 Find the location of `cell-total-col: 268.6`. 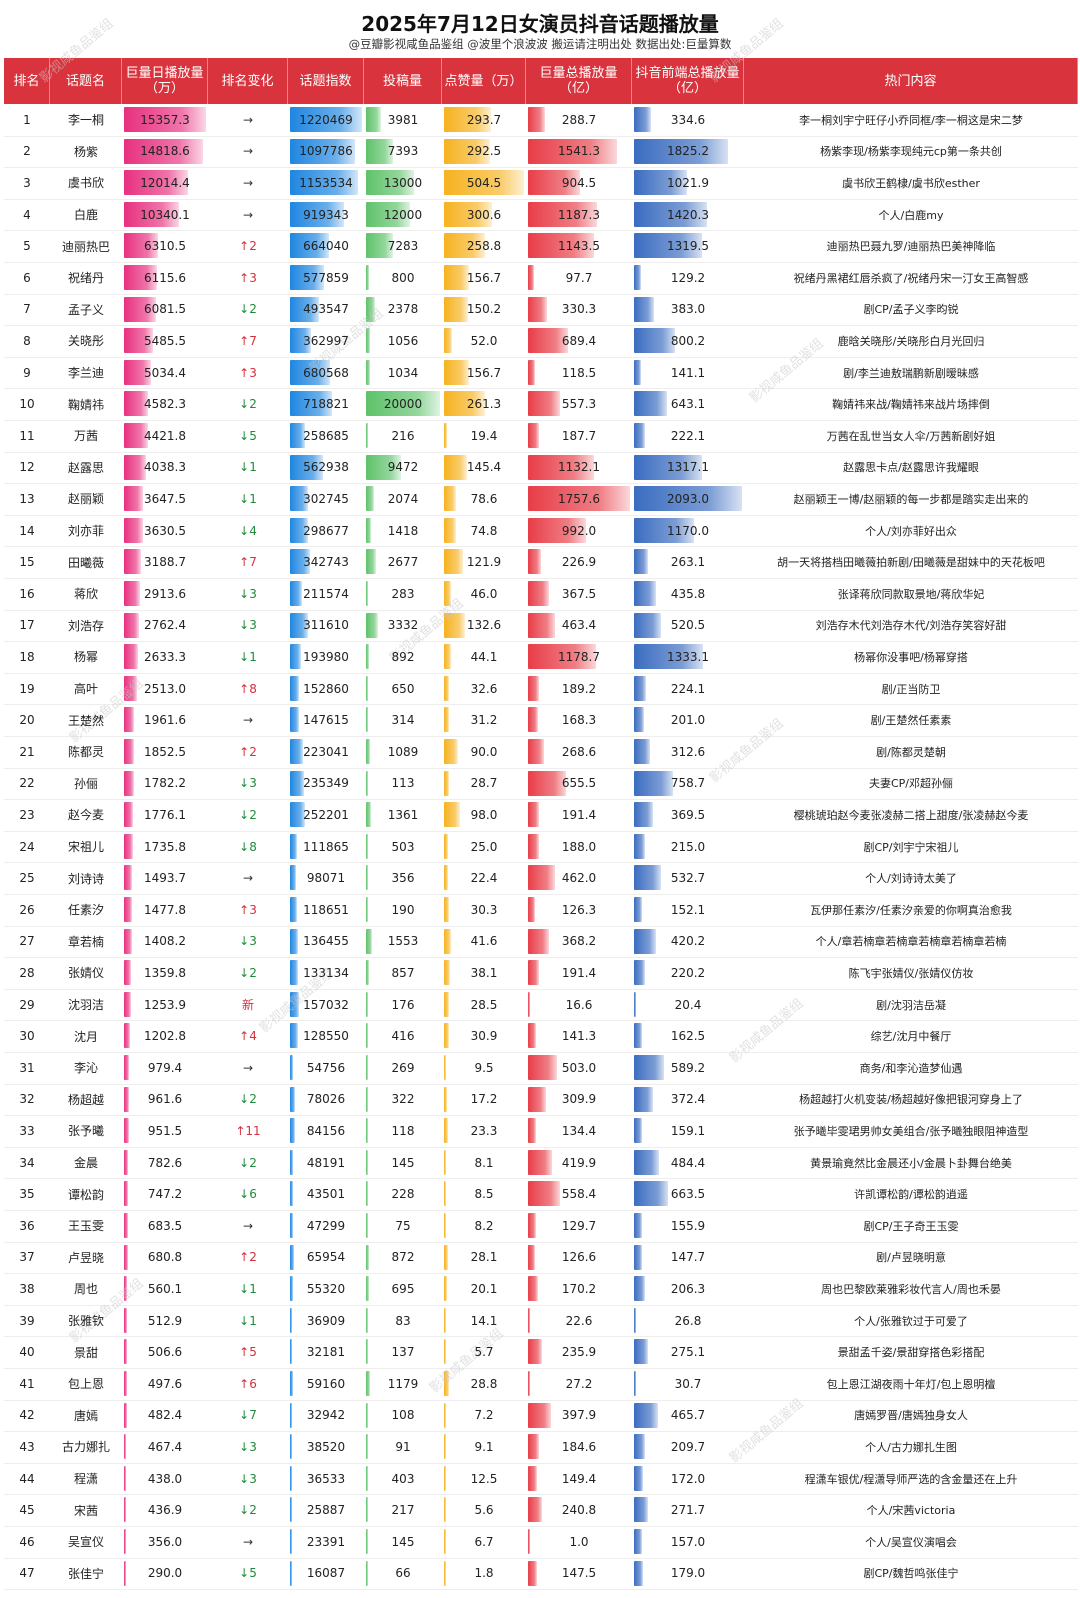

cell-total-col: 268.6 is located at coordinates (579, 752).